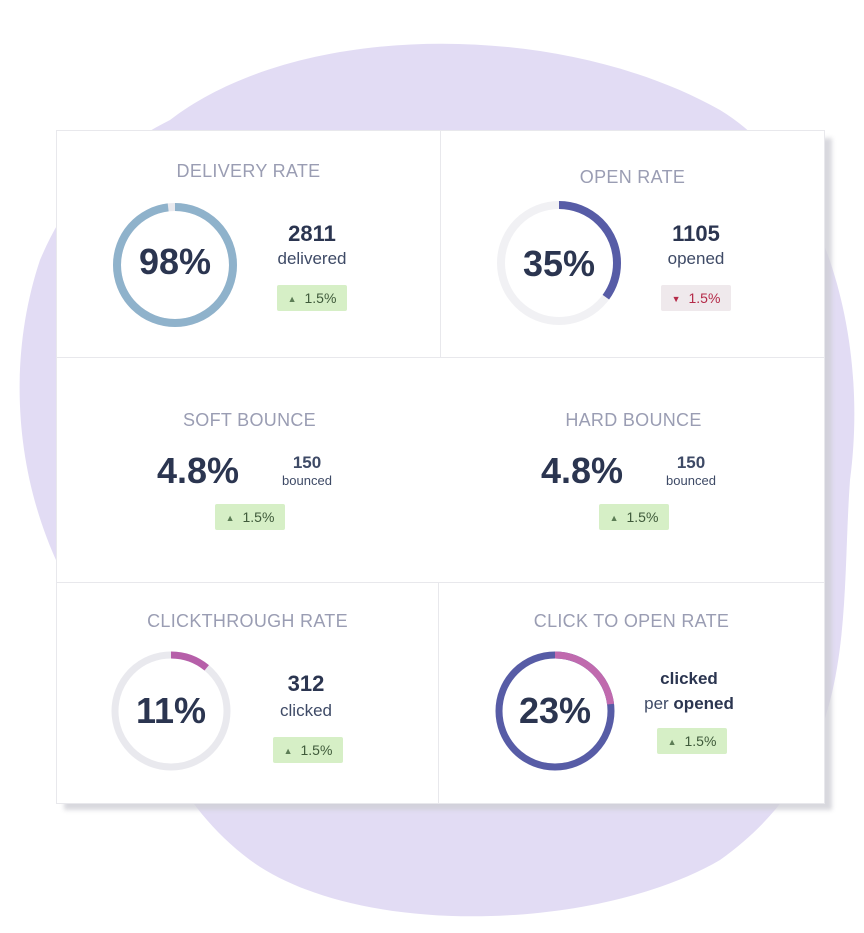 The height and width of the screenshot is (933, 864). Describe the element at coordinates (312, 233) in the screenshot. I see `delivered-count: 2811` at that location.